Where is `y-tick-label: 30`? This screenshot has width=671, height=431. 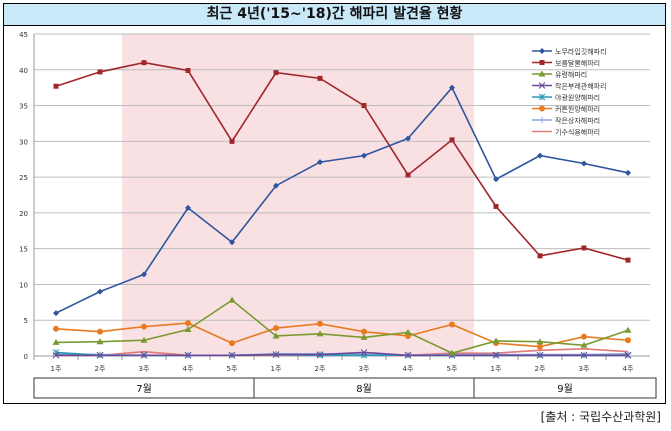
y-tick-label: 30 is located at coordinates (23, 142).